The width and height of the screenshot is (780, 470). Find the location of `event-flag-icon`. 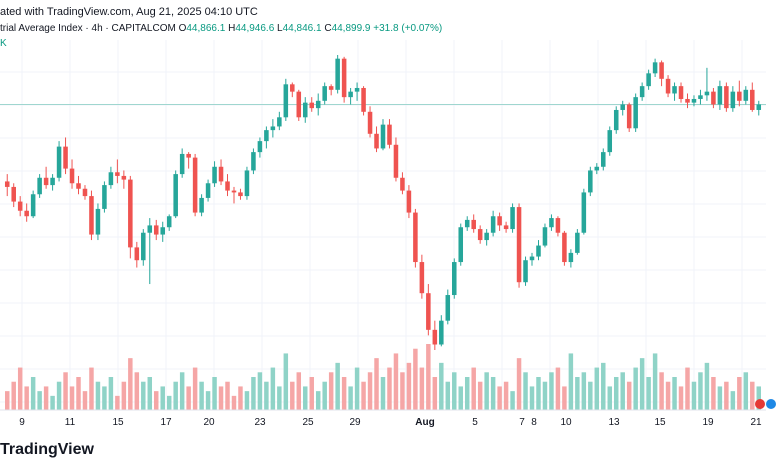

event-flag-icon is located at coordinates (760, 404).